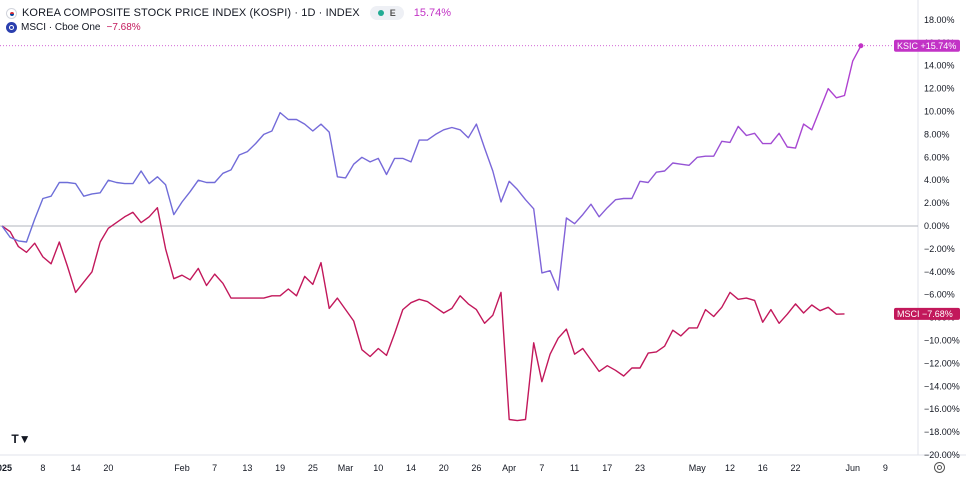 The height and width of the screenshot is (478, 966). What do you see at coordinates (61, 27) in the screenshot?
I see `msci-label: MSCI · Cboe One` at bounding box center [61, 27].